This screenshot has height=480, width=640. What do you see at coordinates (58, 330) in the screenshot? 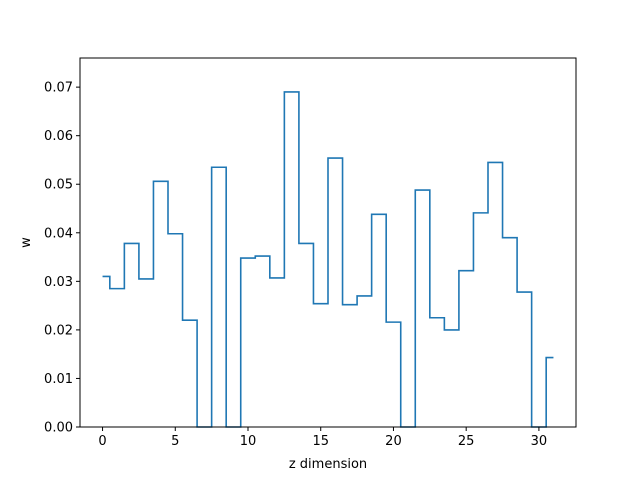
I see `y-tick-label: 0.02` at bounding box center [58, 330].